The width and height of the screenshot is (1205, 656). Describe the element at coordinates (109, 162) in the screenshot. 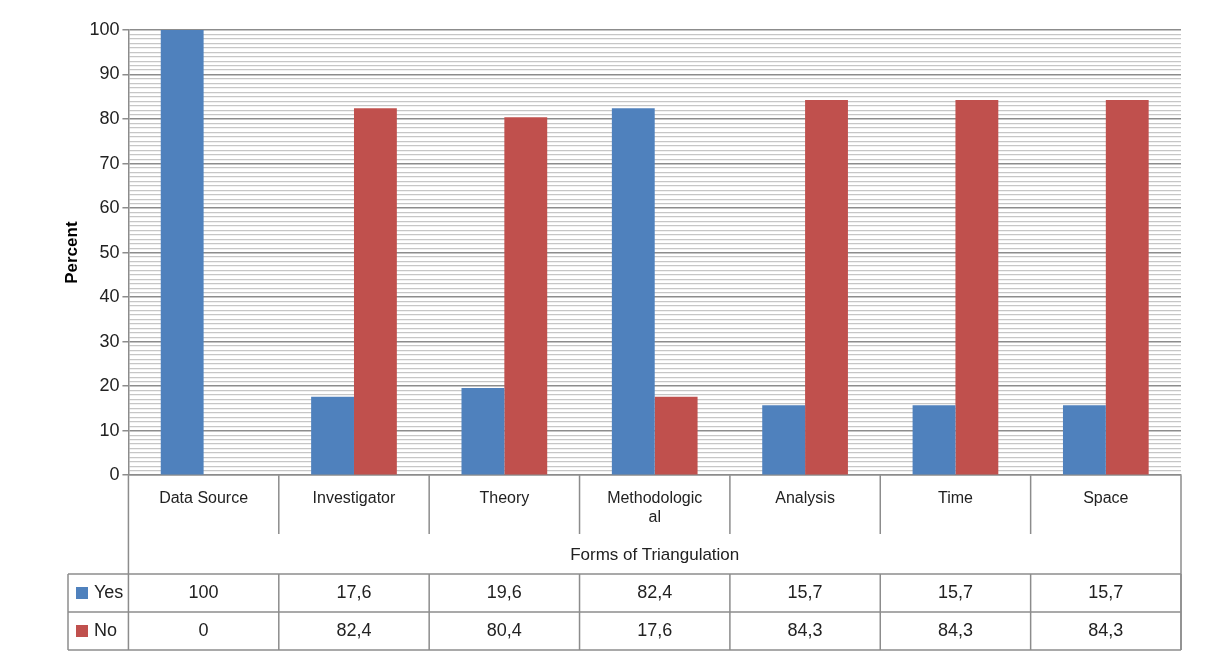

I see `y-tick-label: 70` at that location.